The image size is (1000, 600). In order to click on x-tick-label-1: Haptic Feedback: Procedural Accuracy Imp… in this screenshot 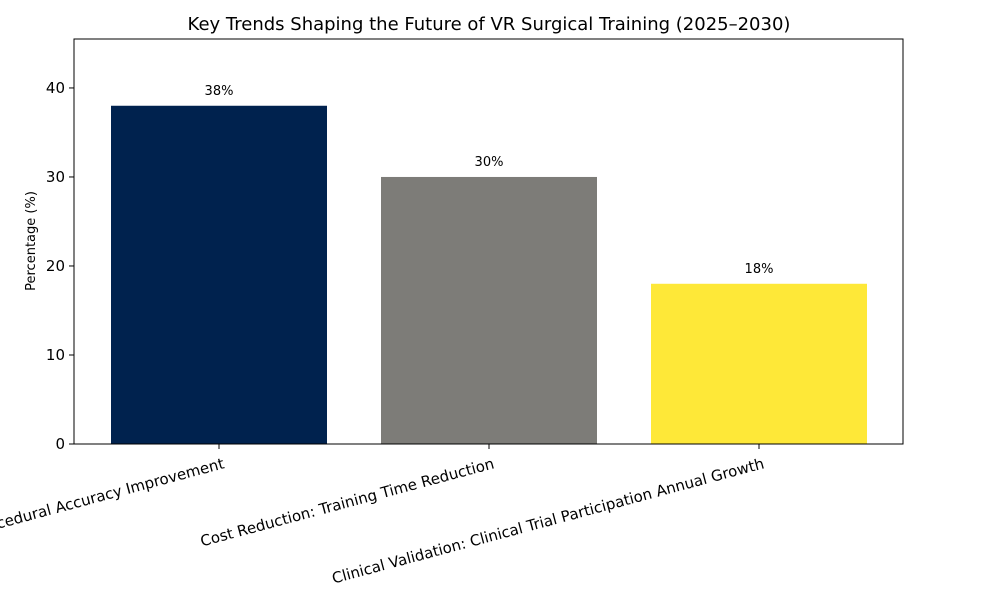, I will do `click(113, 513)`.